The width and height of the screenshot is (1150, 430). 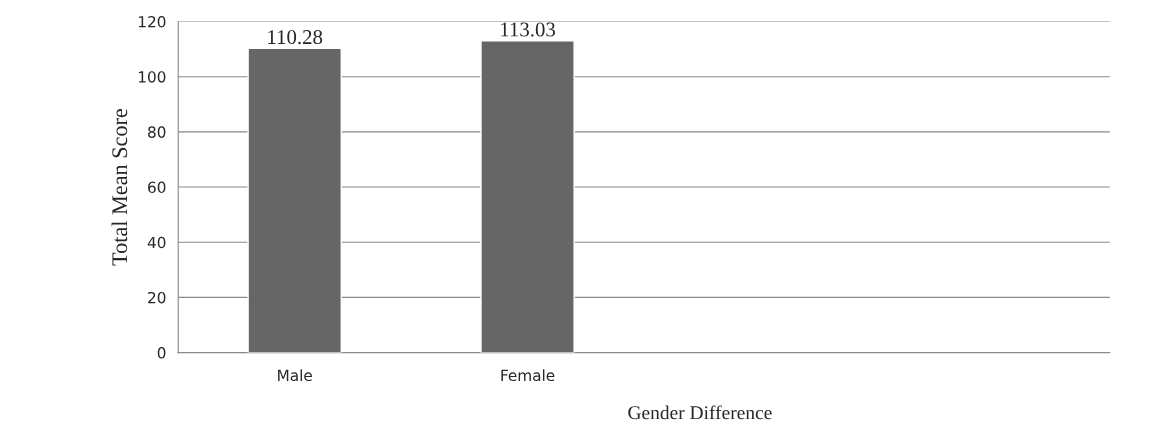 What do you see at coordinates (161, 353) in the screenshot?
I see `y-tick-label: 0` at bounding box center [161, 353].